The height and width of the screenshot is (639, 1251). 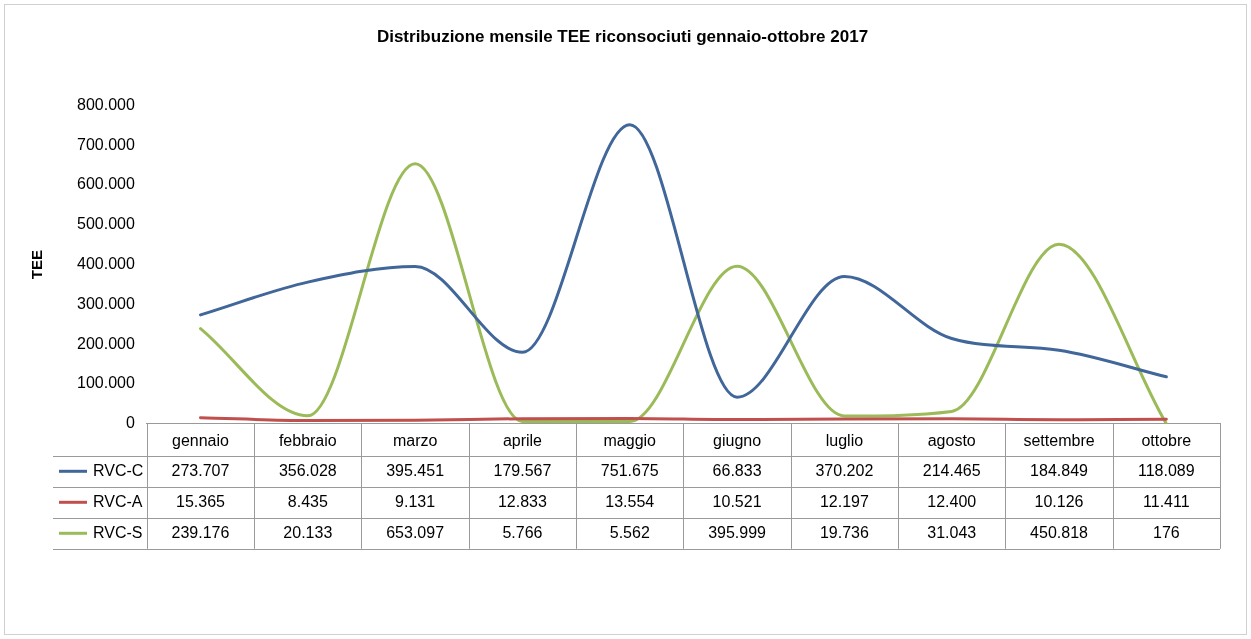 I want to click on data-label: 10.126, so click(x=1059, y=501).